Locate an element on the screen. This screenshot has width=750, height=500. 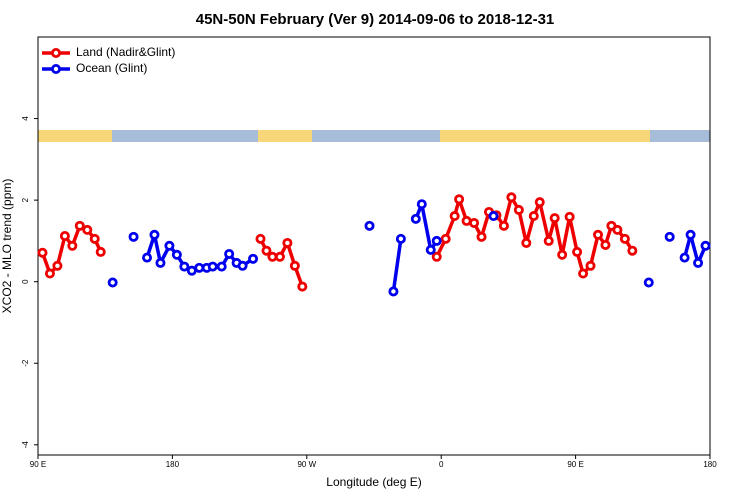
y-tick-label: 2 is located at coordinates (25, 199).